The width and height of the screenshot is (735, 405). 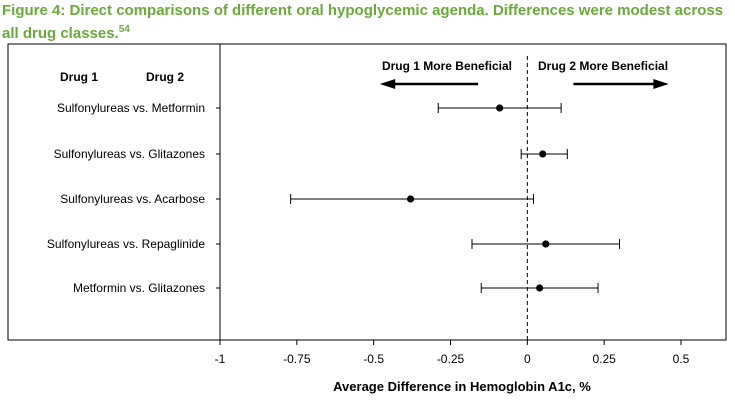 I want to click on x-tick-label: 0.5, so click(x=681, y=359).